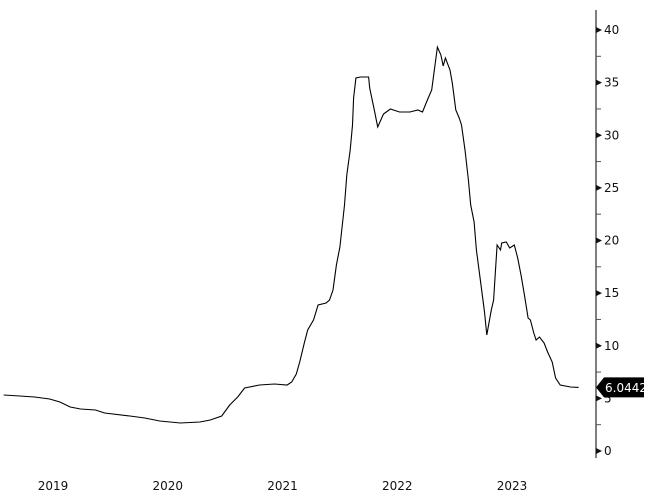  I want to click on y-tick-label: 5, so click(608, 398).